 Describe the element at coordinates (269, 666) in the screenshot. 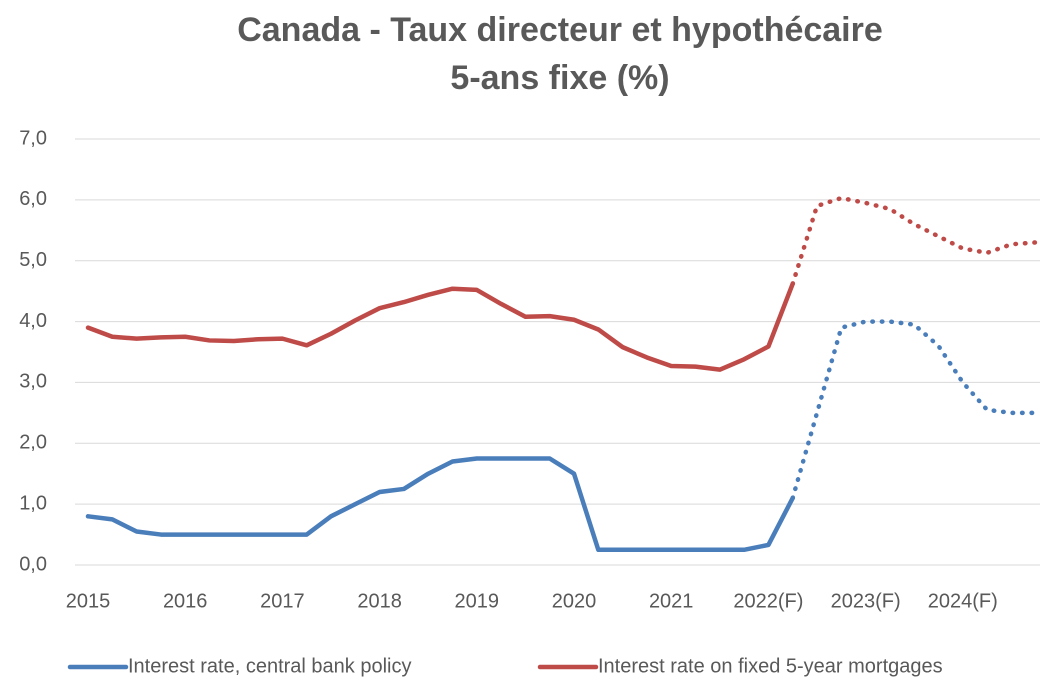

I see `legend-label: Interest rate, central bank policy` at that location.